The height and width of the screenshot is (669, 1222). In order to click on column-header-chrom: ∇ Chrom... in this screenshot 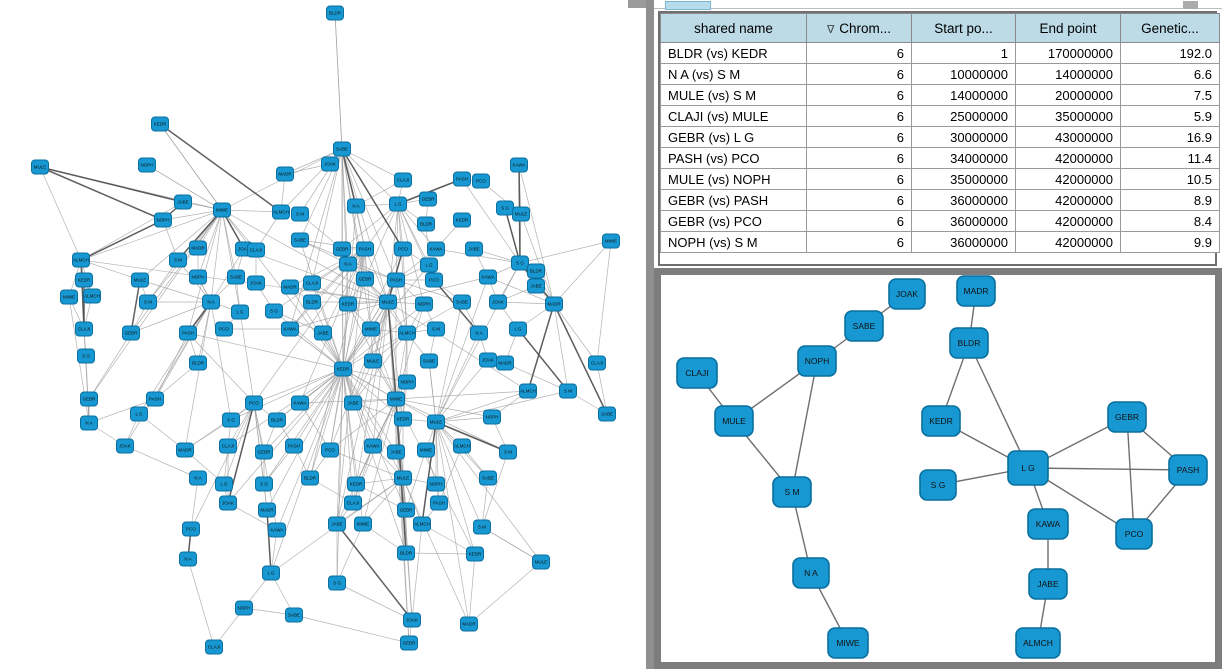, I will do `click(859, 28)`.